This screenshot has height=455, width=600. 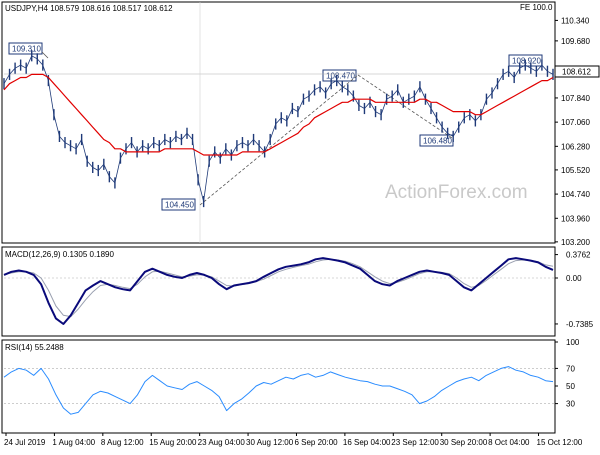 What do you see at coordinates (575, 170) in the screenshot?
I see `price-tick-label: 105.520` at bounding box center [575, 170].